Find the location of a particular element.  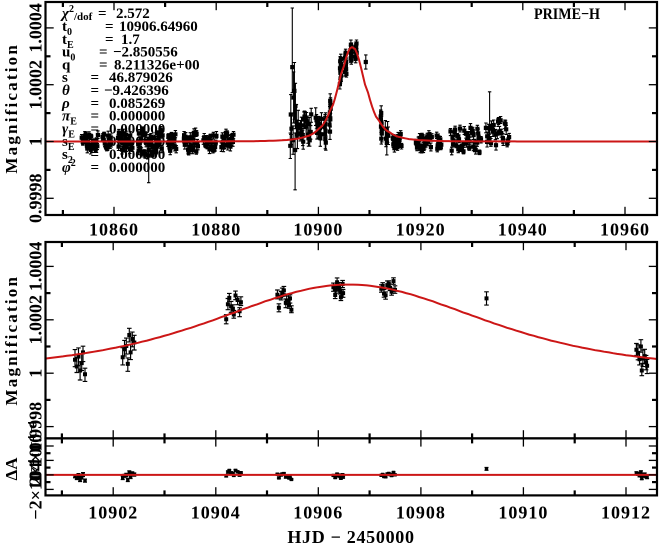

svg-text: 10912 is located at coordinates (626, 512).